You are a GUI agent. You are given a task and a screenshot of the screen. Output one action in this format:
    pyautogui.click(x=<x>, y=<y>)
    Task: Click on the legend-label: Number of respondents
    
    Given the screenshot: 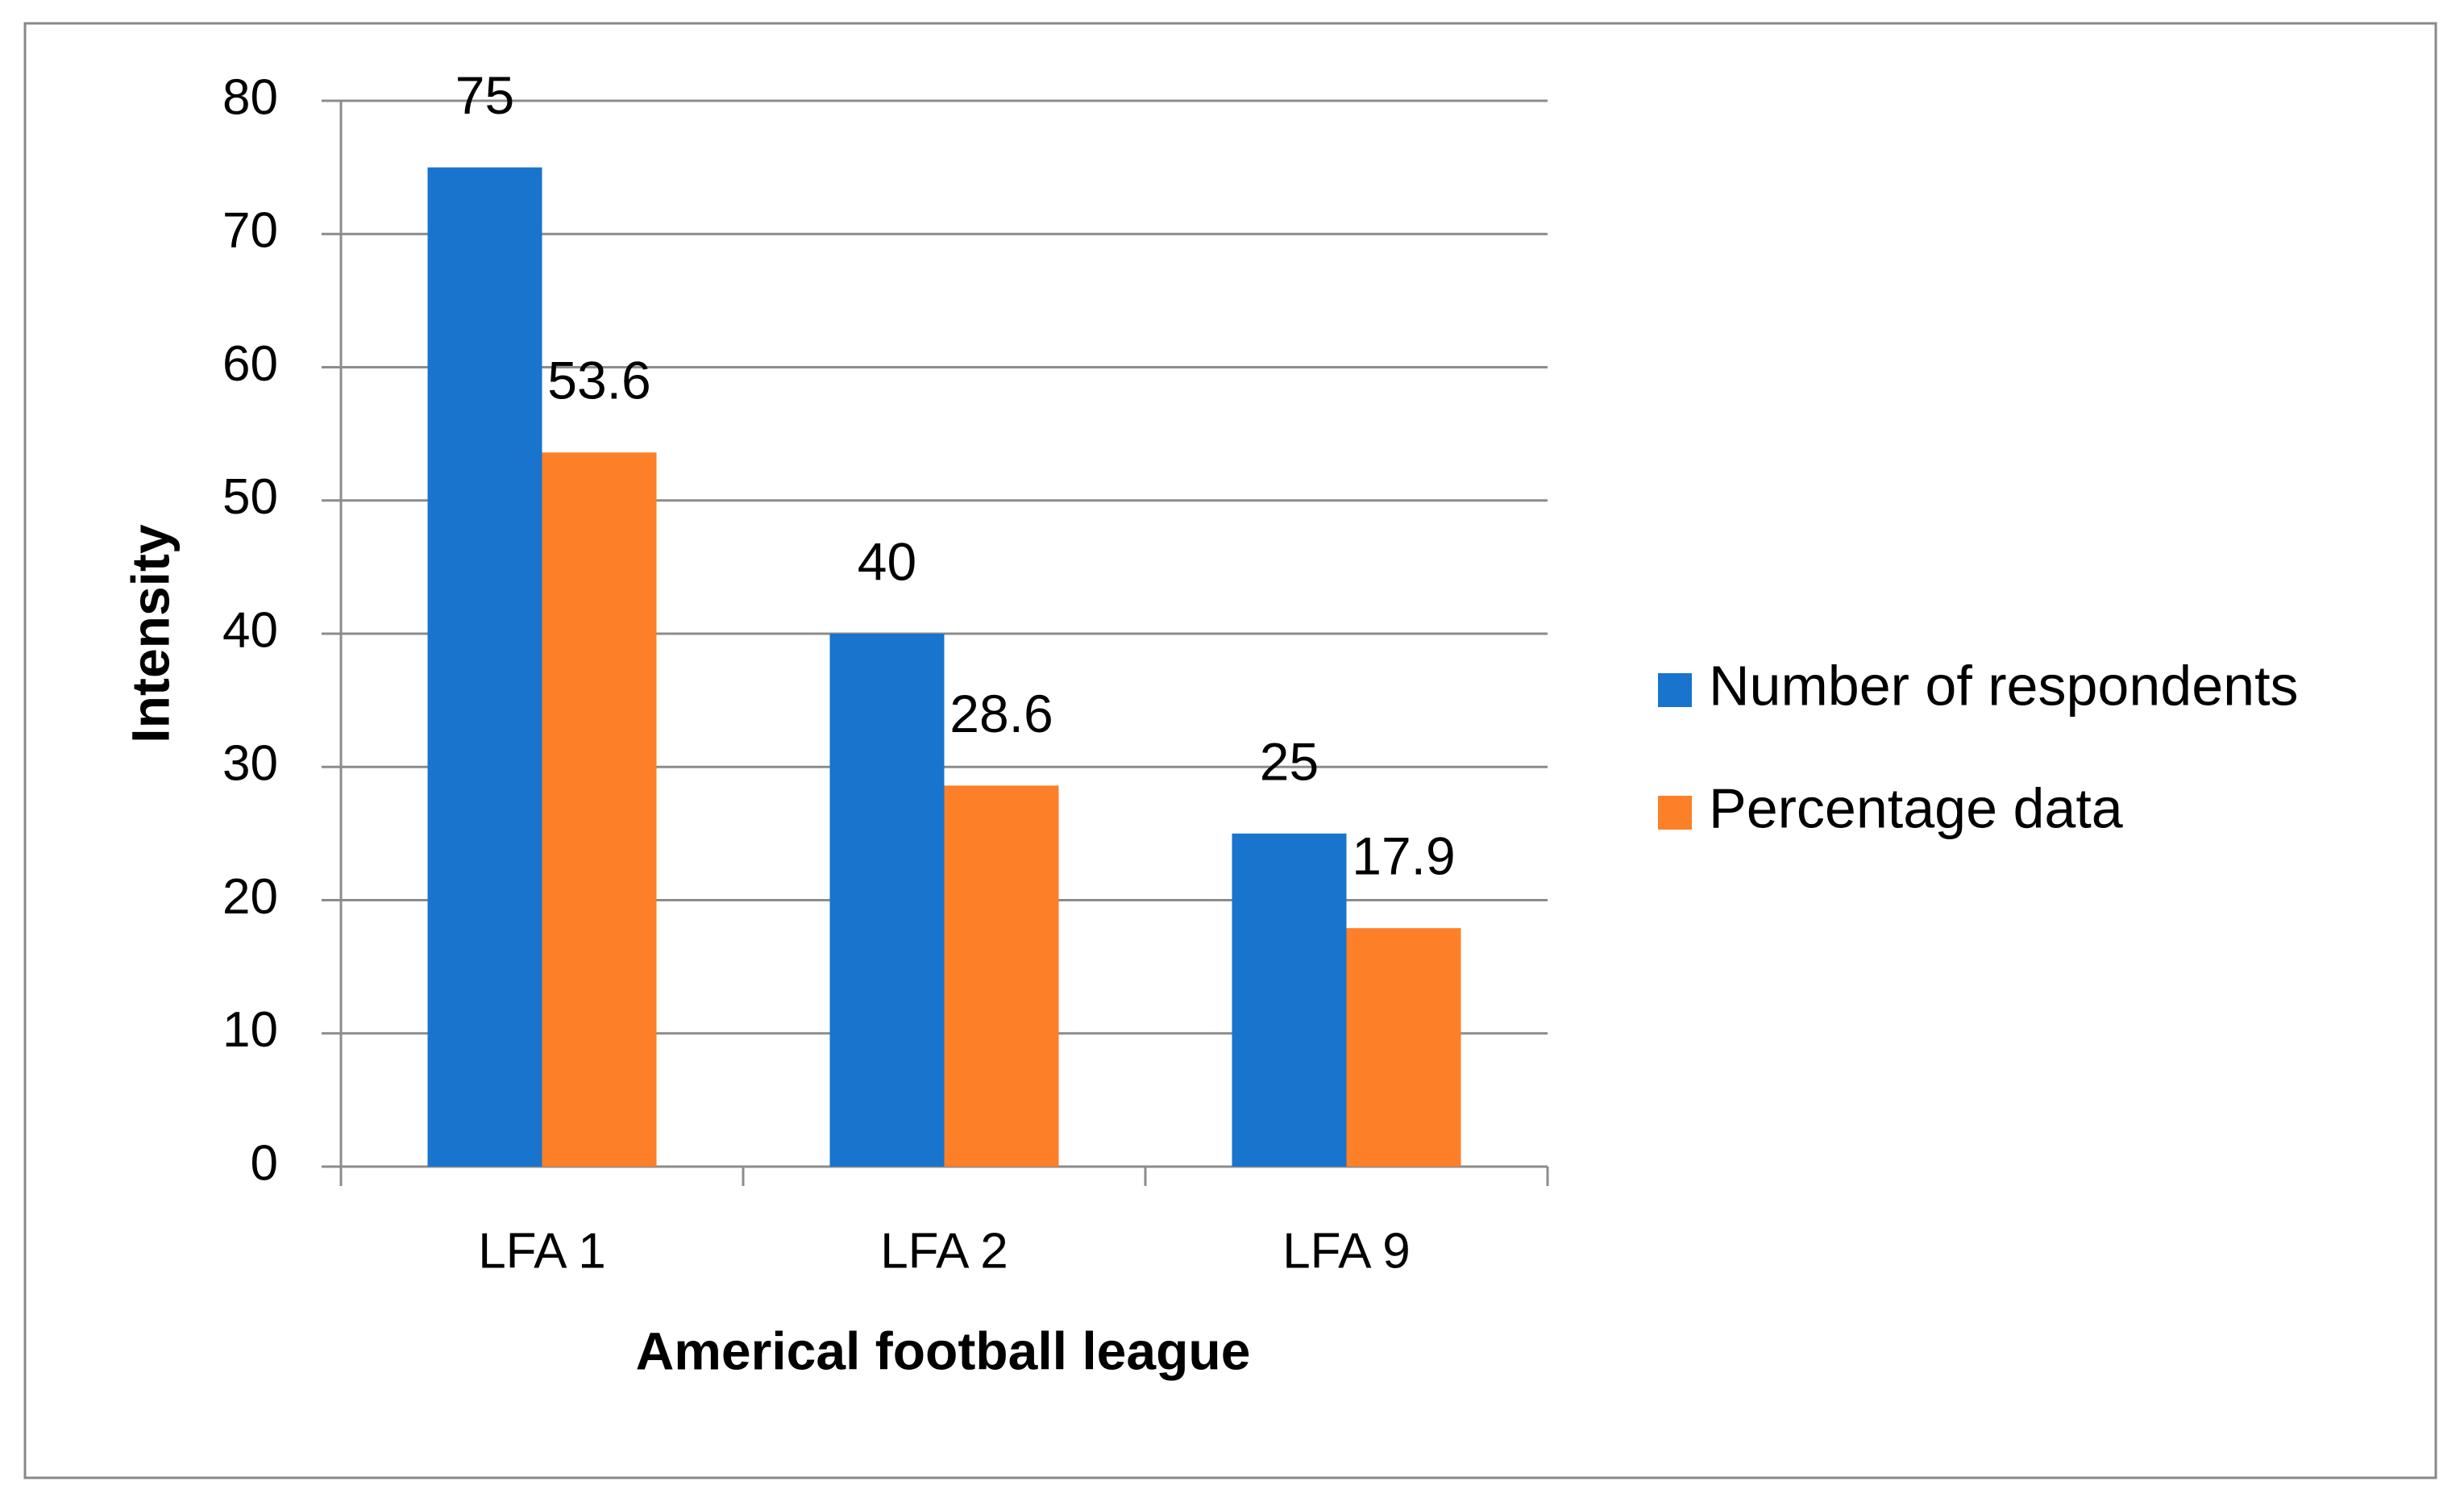 What is the action you would take?
    pyautogui.click(x=2004, y=685)
    